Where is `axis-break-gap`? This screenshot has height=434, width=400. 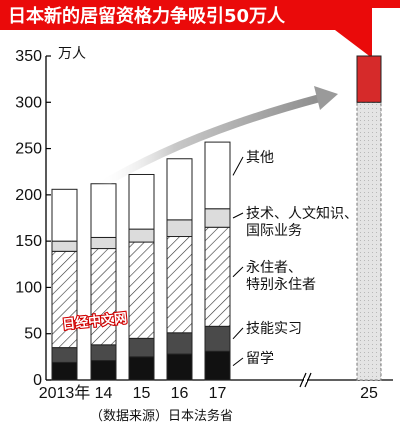
axis-break-gap is located at coordinates (305, 380).